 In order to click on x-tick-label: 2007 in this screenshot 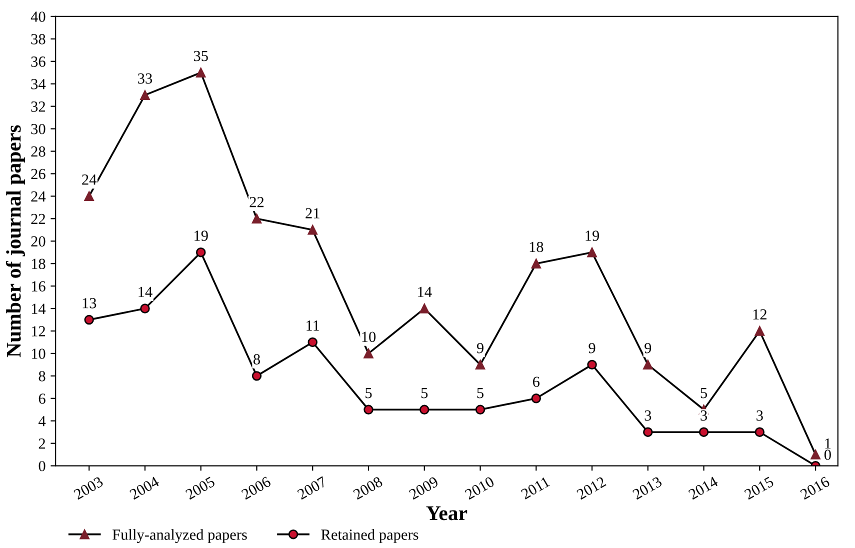, I will do `click(312, 488)`.